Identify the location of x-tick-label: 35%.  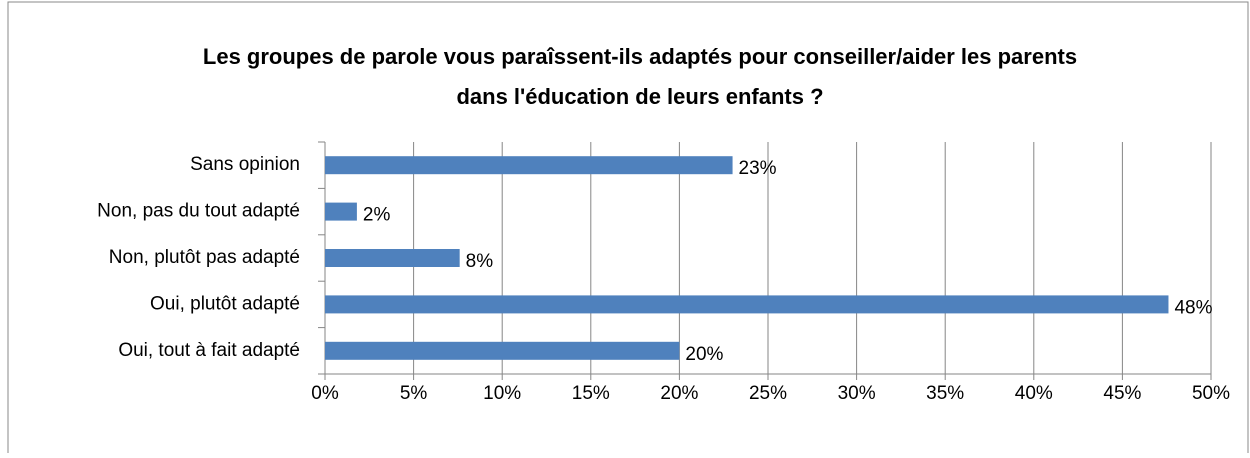
(945, 393).